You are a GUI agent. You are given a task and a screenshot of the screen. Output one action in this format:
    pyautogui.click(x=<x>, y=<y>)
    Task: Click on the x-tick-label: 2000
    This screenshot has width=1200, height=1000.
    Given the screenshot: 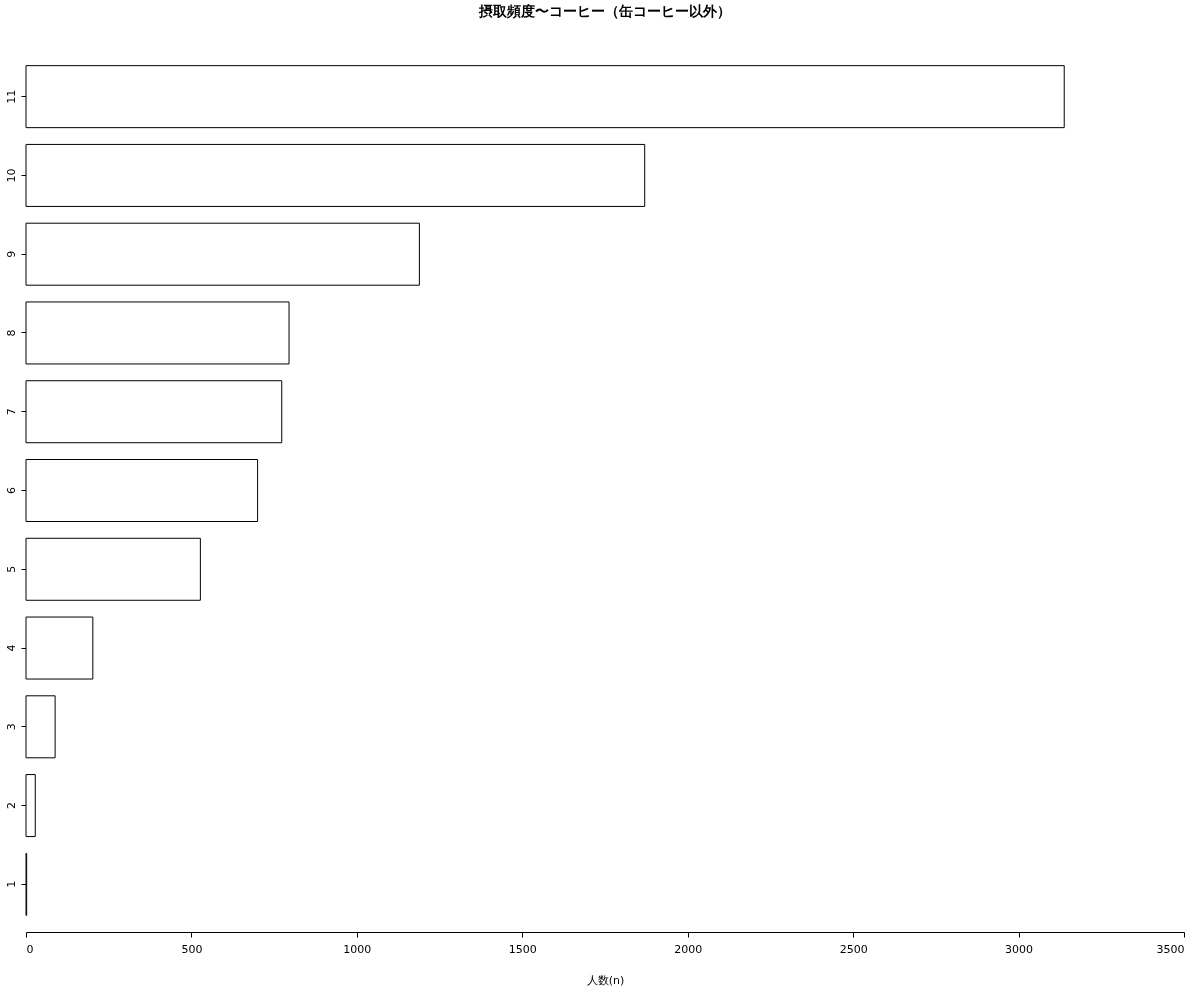 What is the action you would take?
    pyautogui.click(x=688, y=949)
    